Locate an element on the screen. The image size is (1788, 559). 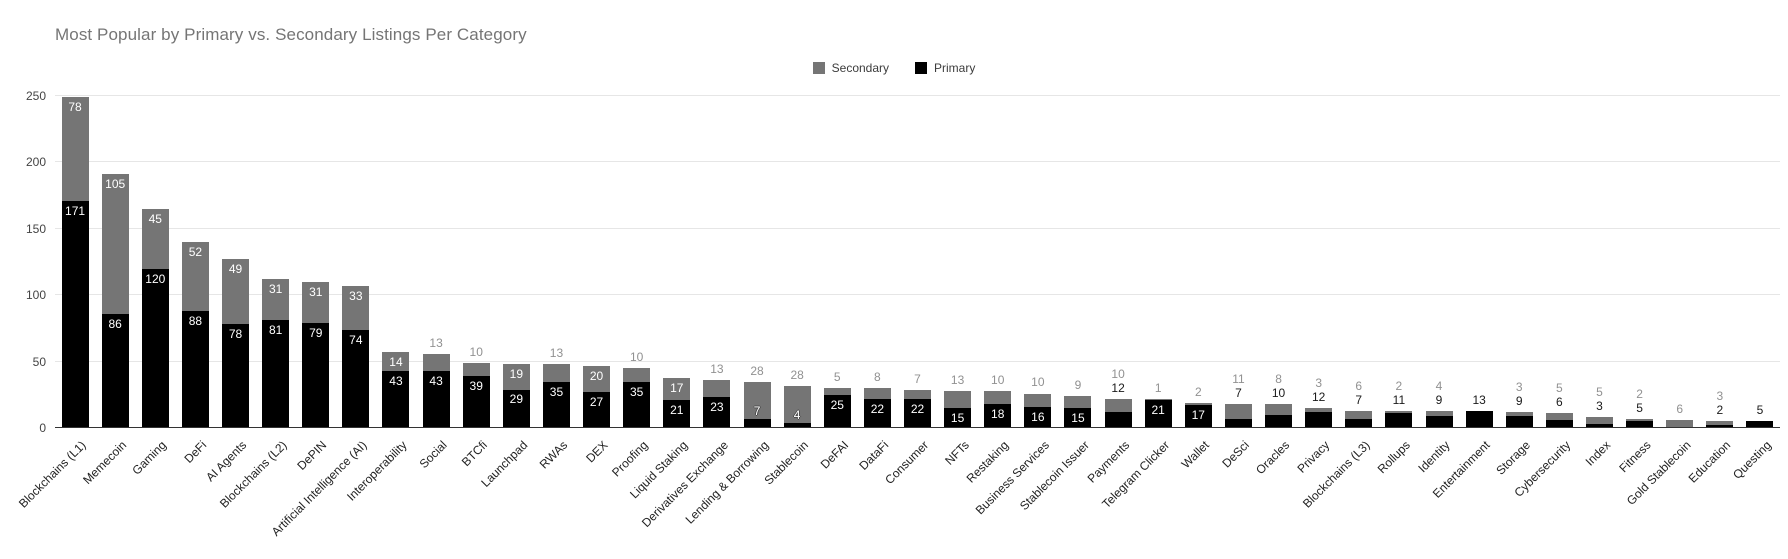
y-axis-tick-label: 200 is located at coordinates (35, 162).